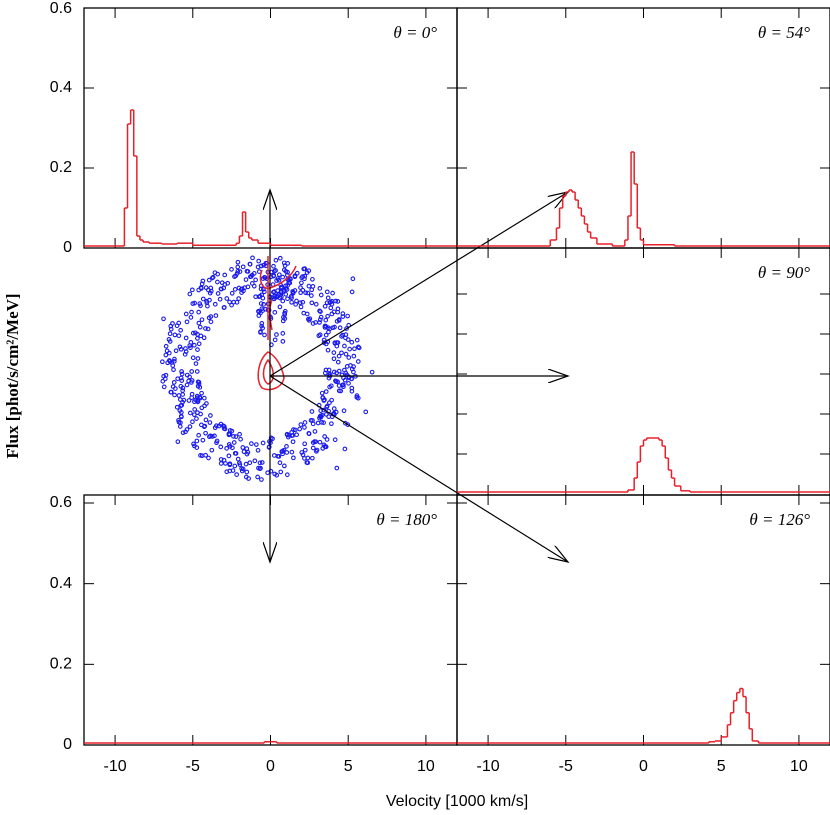  What do you see at coordinates (61, 664) in the screenshot?
I see `y-tick-label: 0.2` at bounding box center [61, 664].